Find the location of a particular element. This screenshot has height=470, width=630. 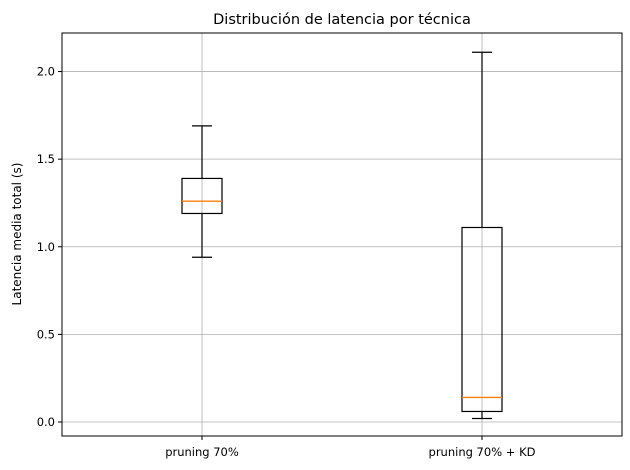

y-tick-label: 1.0 is located at coordinates (46, 247).